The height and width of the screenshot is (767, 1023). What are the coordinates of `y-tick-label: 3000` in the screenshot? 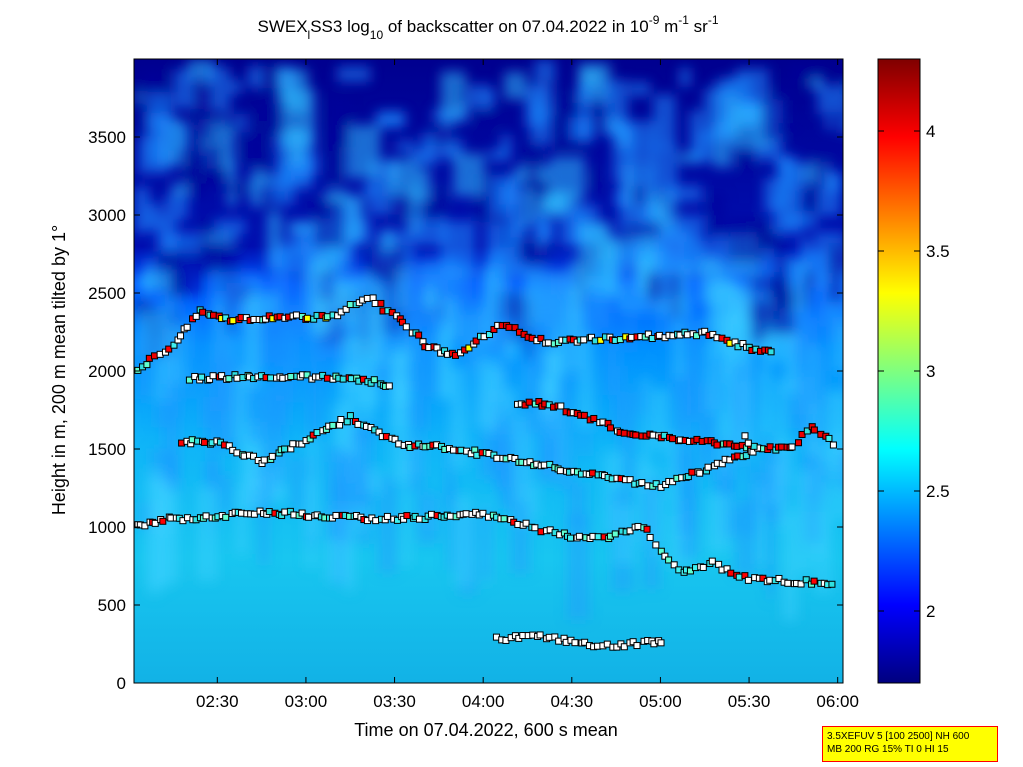 It's located at (107, 215).